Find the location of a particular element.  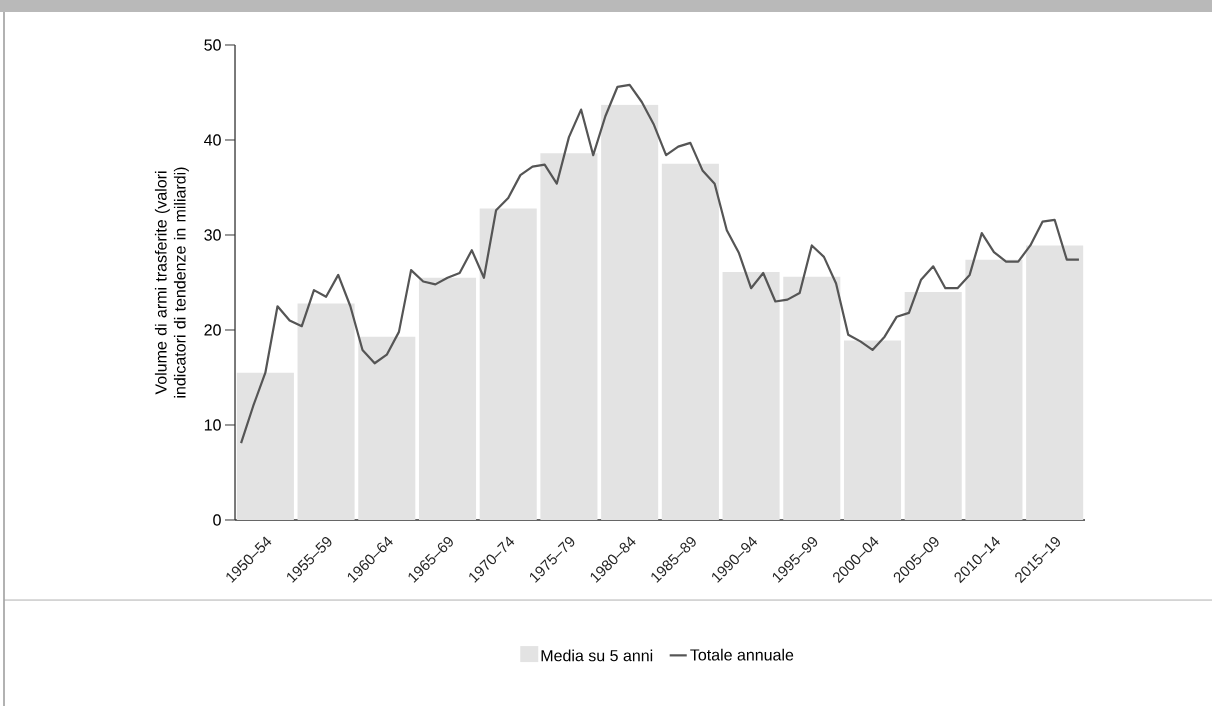

y-tick-label: 20 is located at coordinates (212, 330).